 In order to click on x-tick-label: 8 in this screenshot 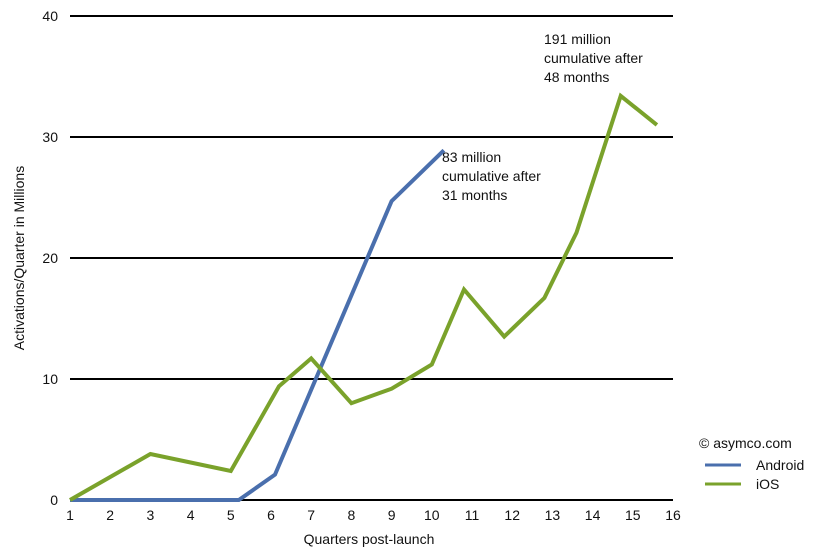, I will do `click(352, 515)`.